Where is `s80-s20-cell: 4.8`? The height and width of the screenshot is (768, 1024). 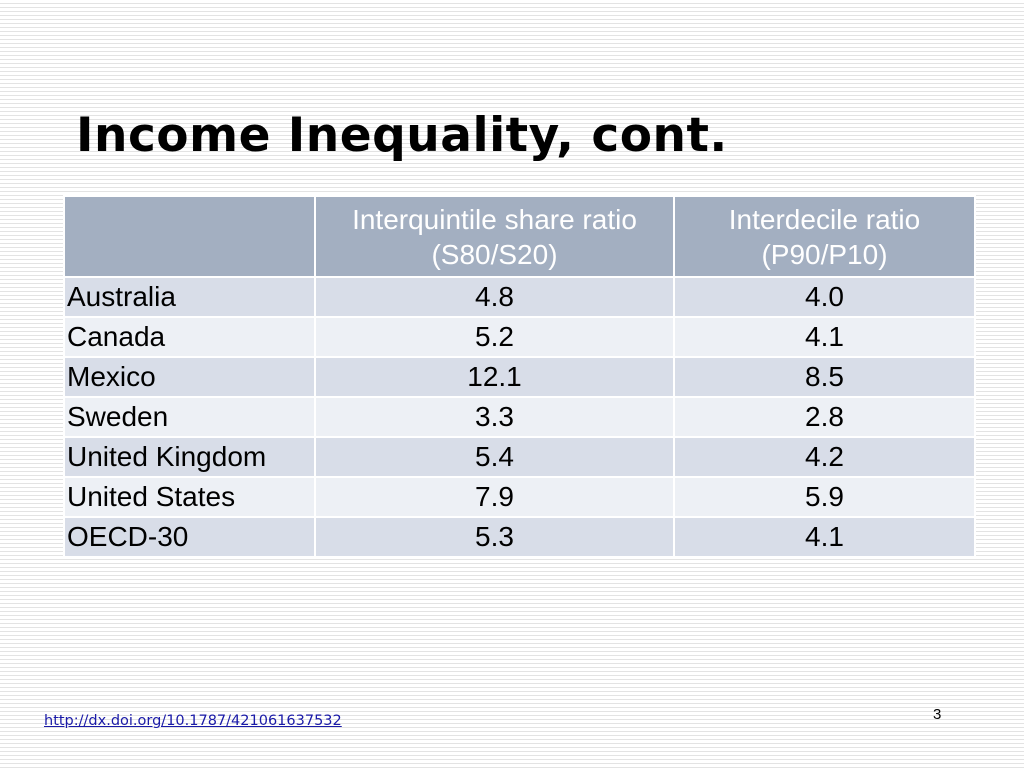
s80-s20-cell: 4.8 is located at coordinates (494, 297).